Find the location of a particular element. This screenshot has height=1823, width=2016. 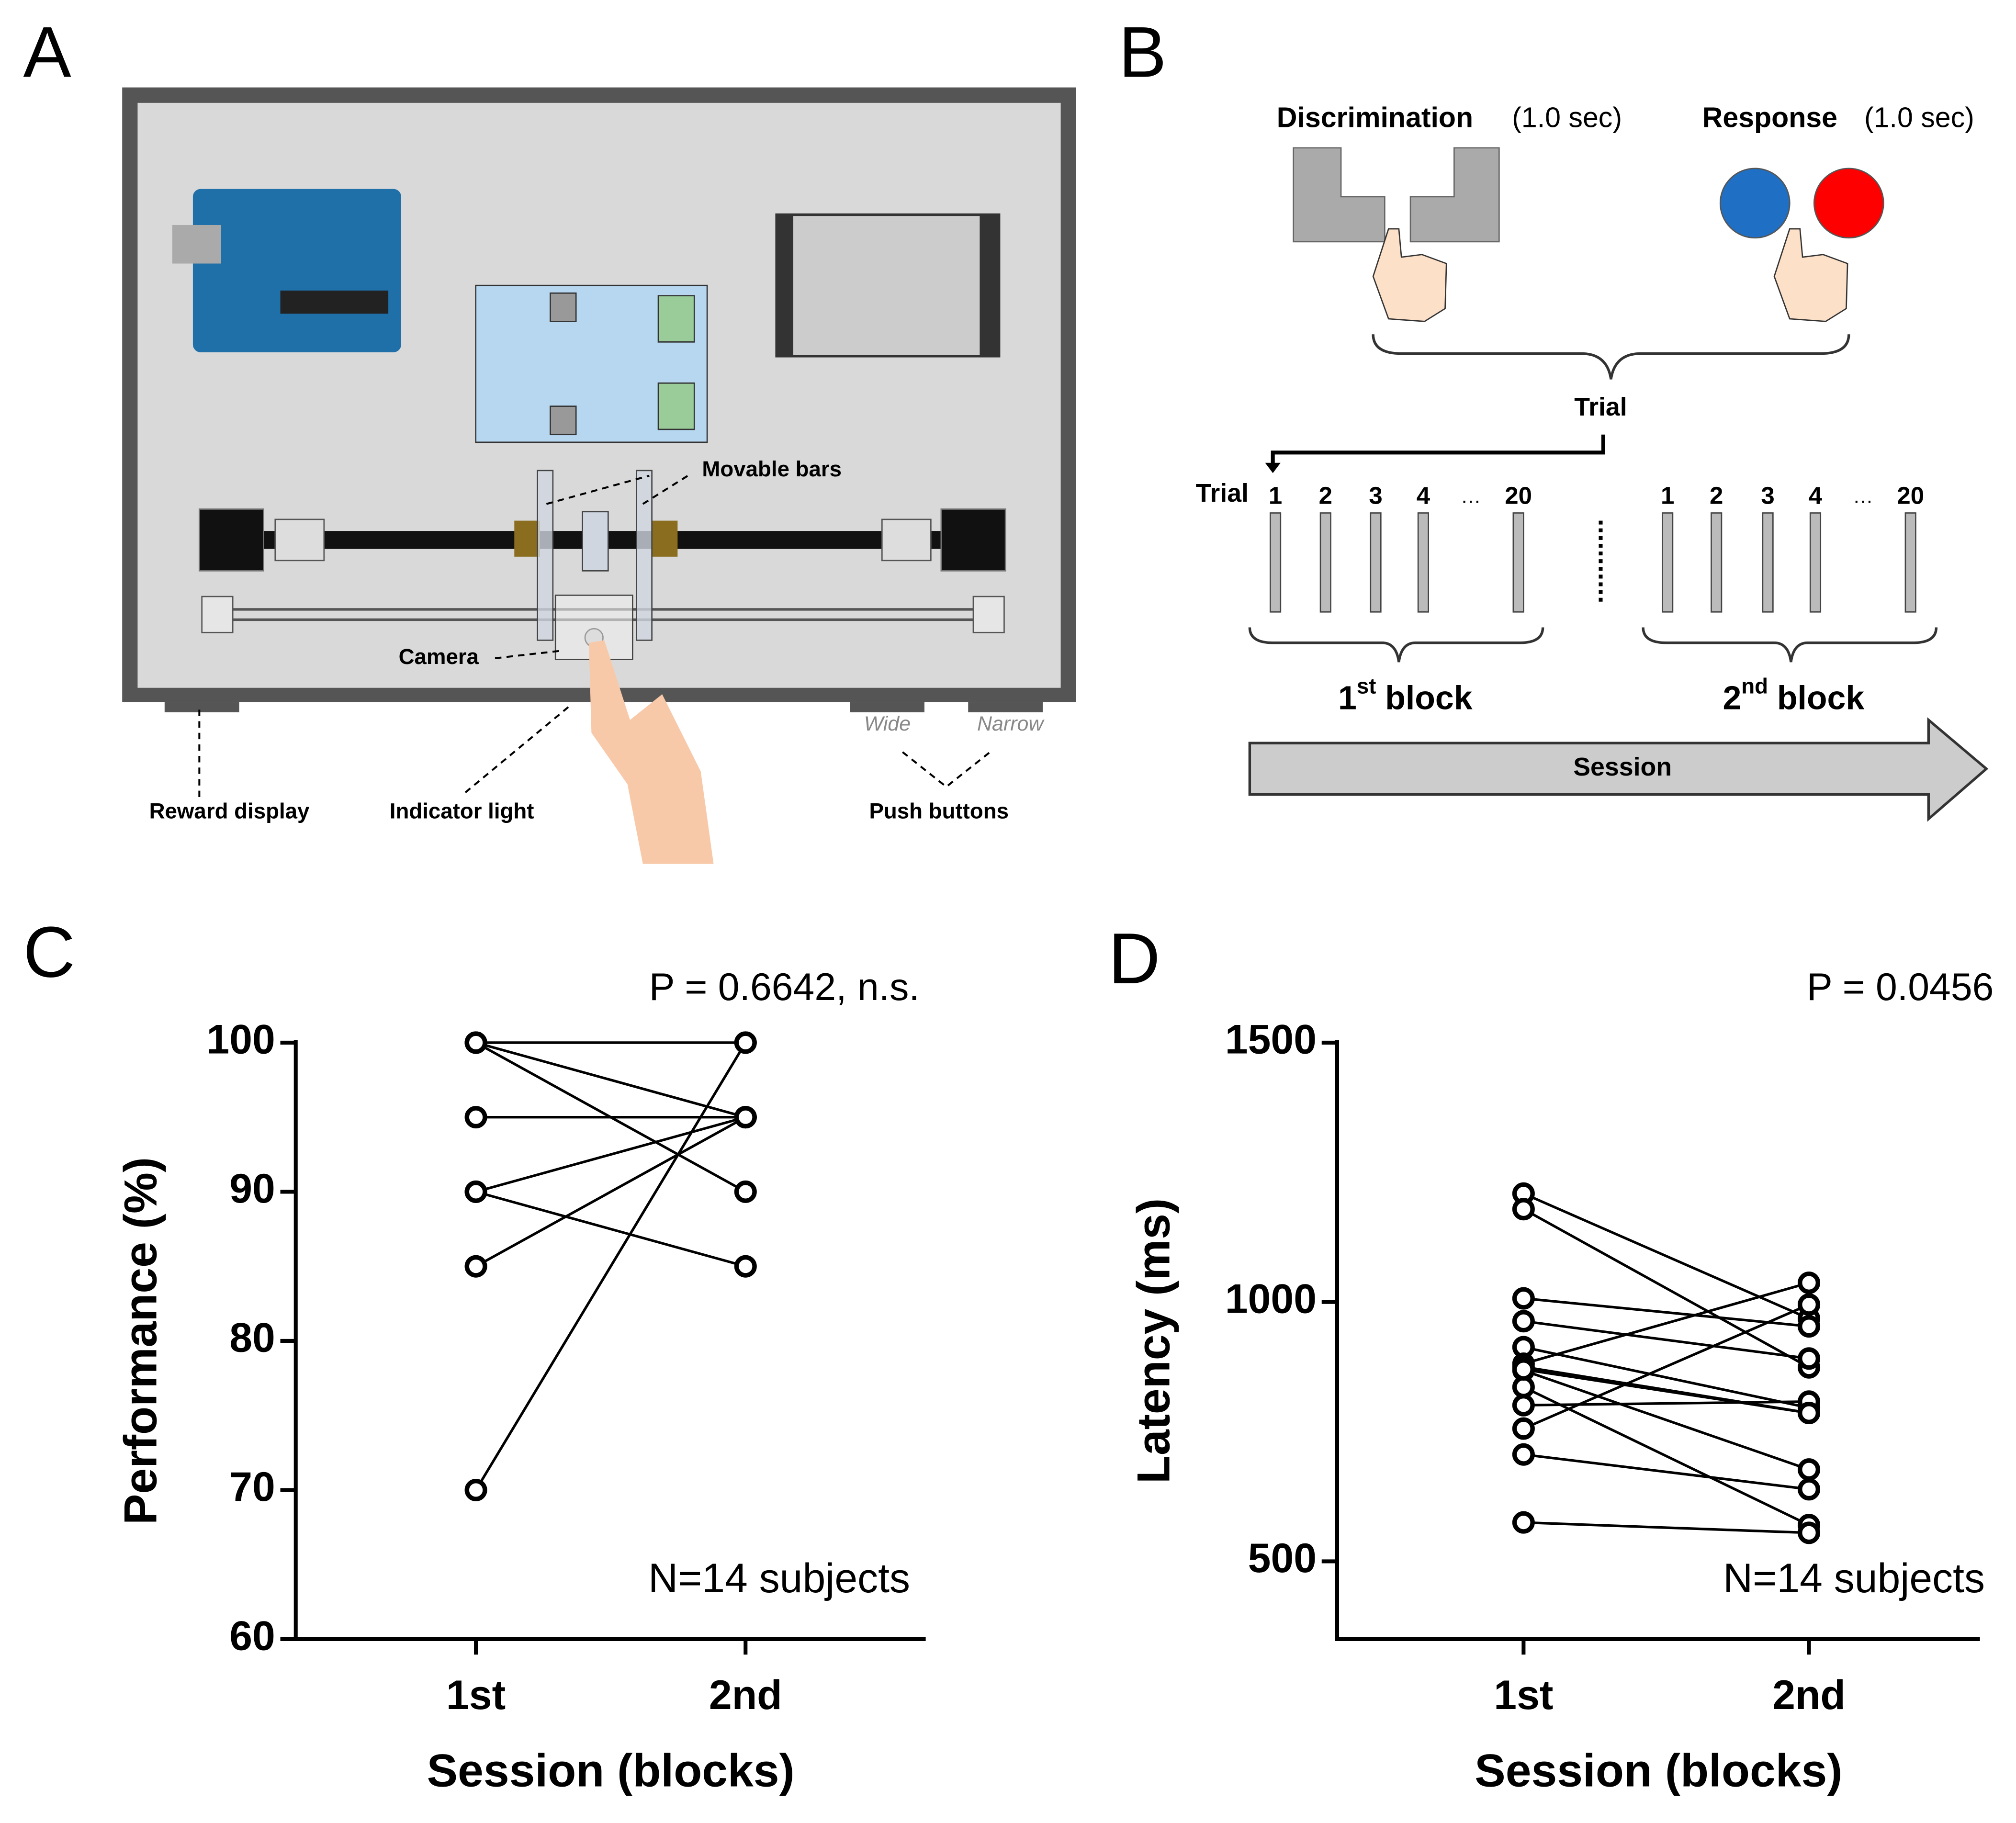

y-tick-label: 90 is located at coordinates (252, 1189).